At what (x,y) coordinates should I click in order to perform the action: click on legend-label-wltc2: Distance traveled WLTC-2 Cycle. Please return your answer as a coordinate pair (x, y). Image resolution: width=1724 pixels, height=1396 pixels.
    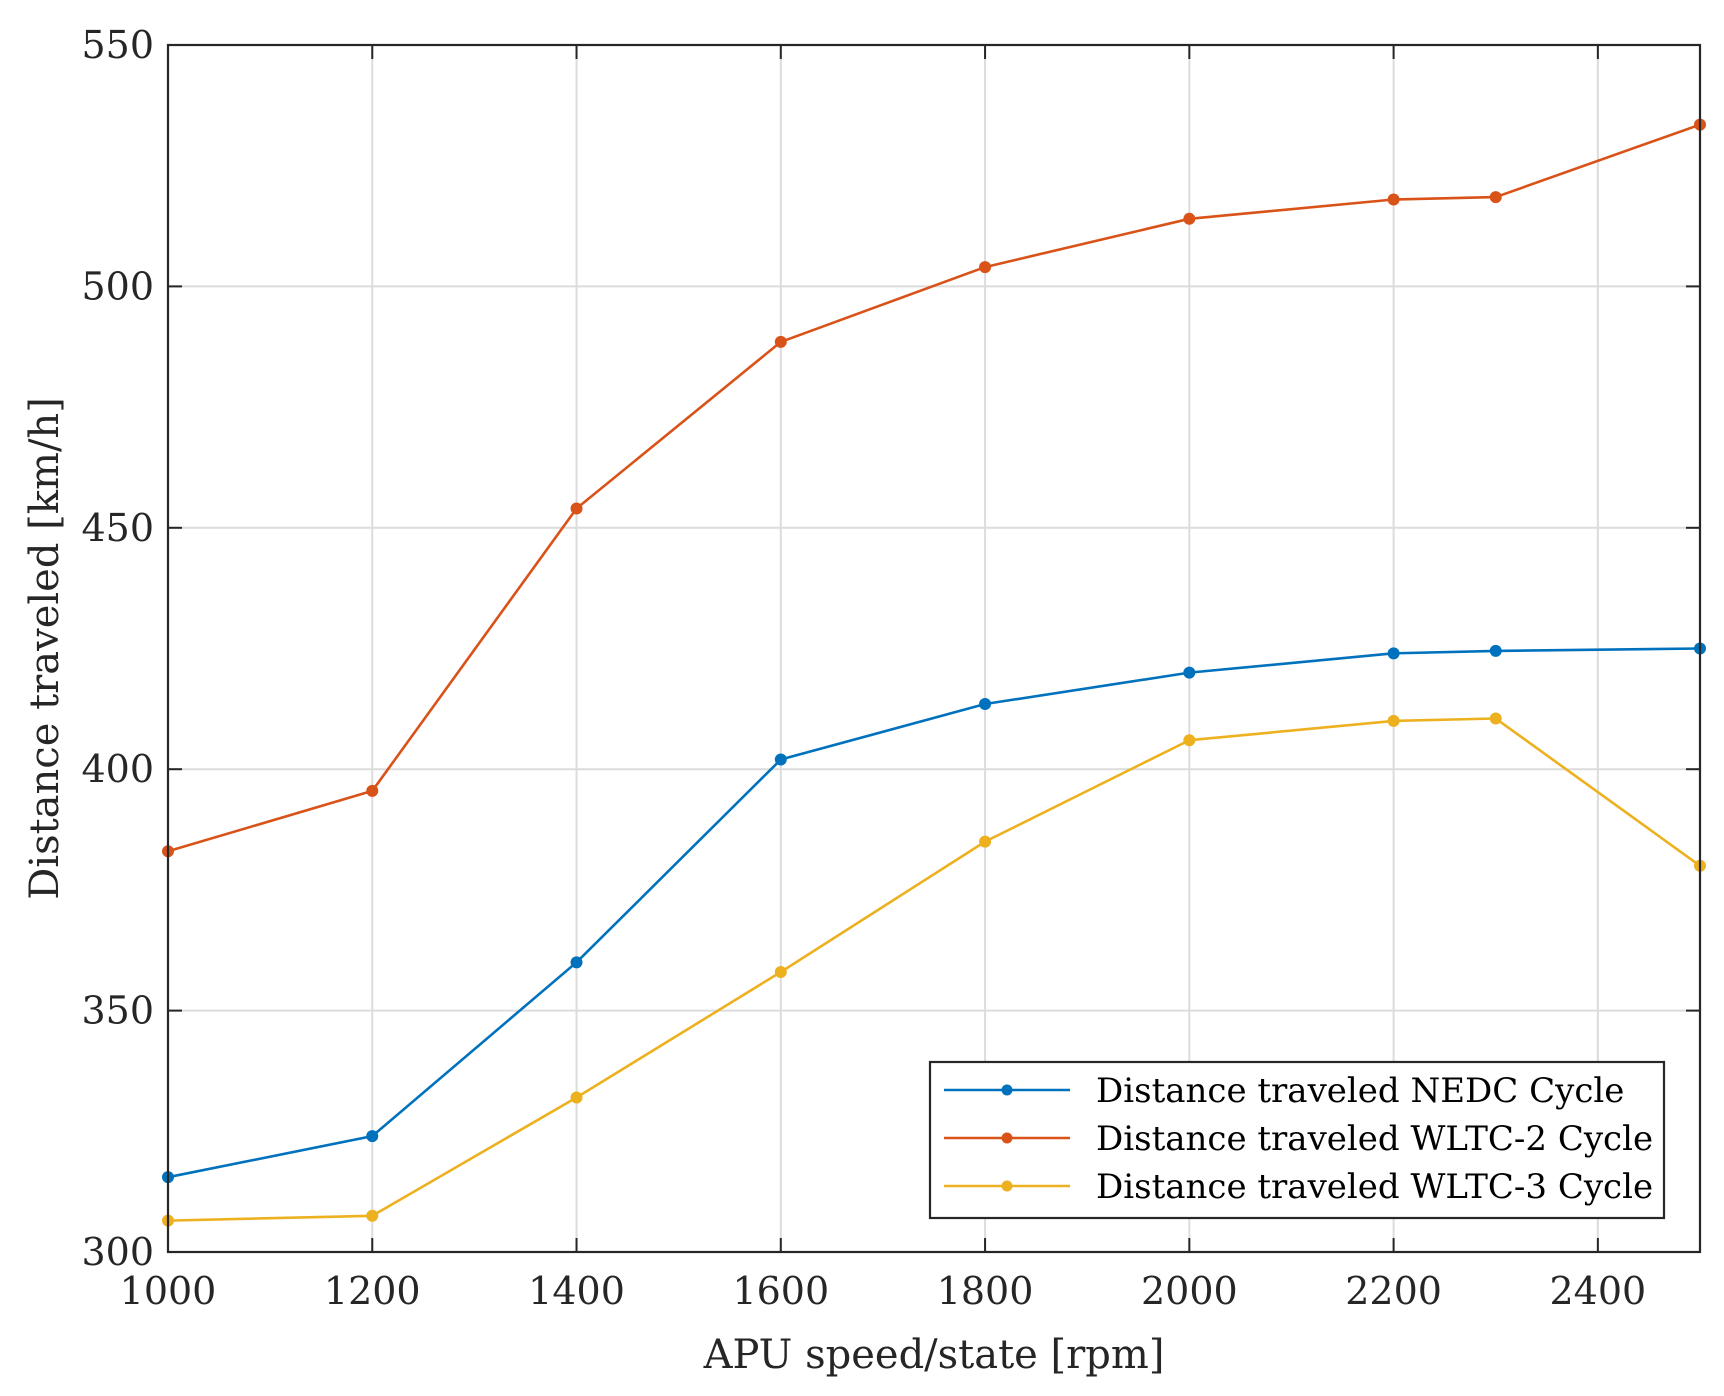
    Looking at the image, I should click on (1374, 1139).